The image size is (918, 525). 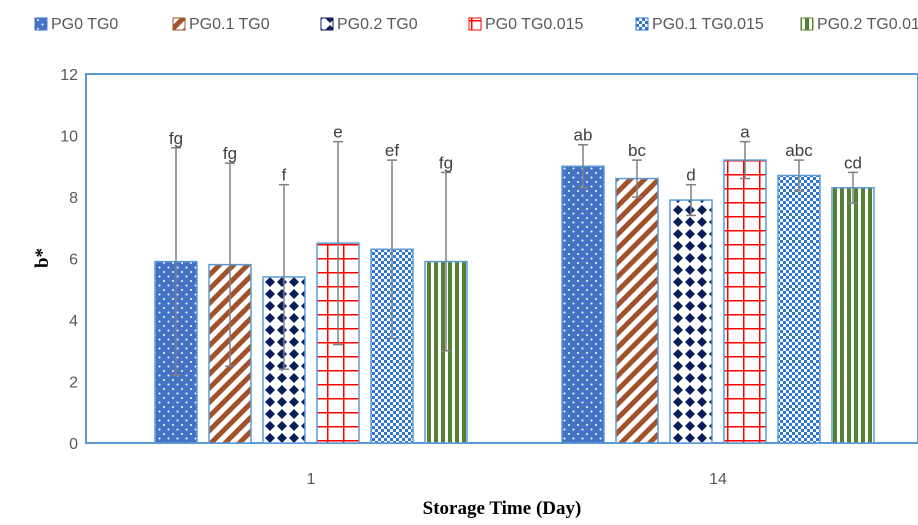 I want to click on y-tick-label: 4, so click(x=73, y=321).